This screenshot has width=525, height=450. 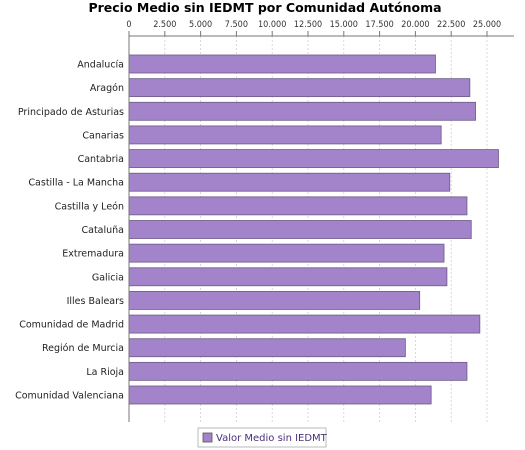 I want to click on legend-label: Valor Medio sin IEDMT, so click(x=272, y=438).